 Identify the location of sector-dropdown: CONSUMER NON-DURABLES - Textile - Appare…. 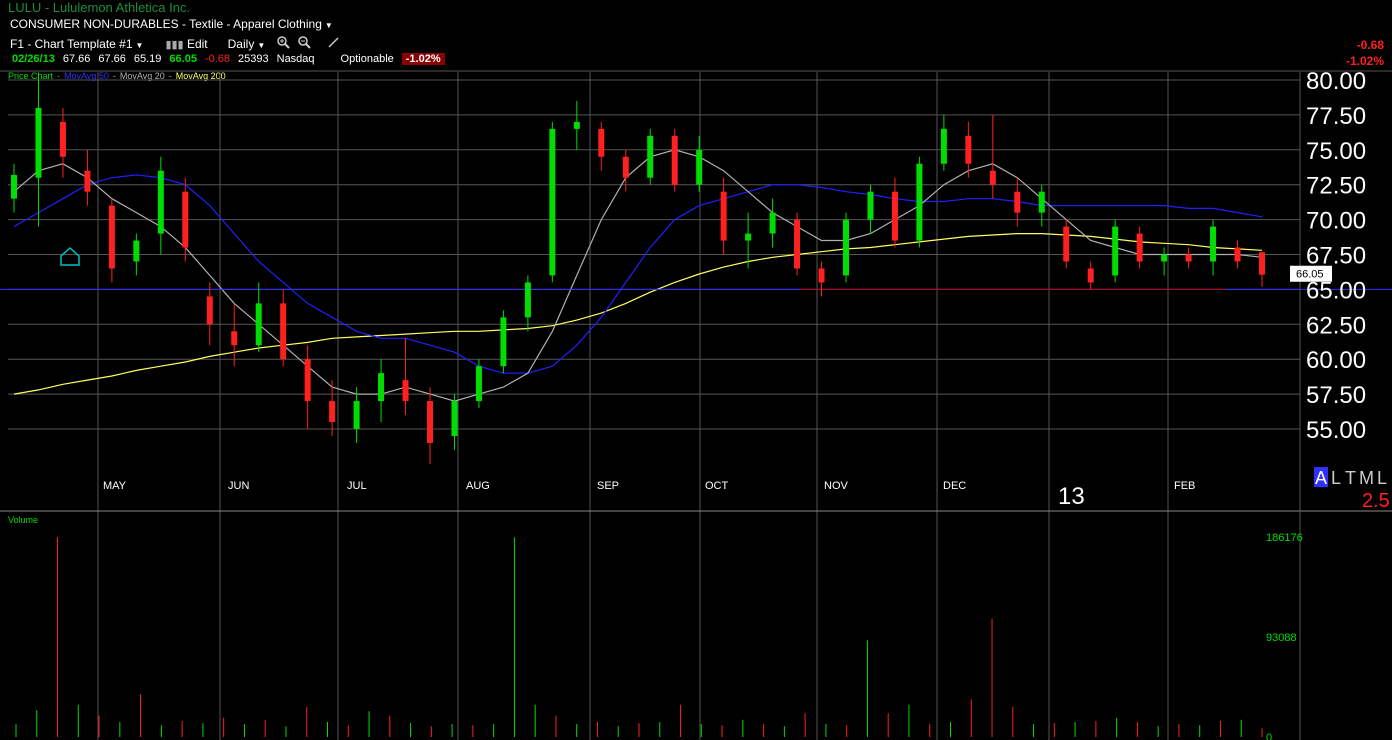
(171, 24).